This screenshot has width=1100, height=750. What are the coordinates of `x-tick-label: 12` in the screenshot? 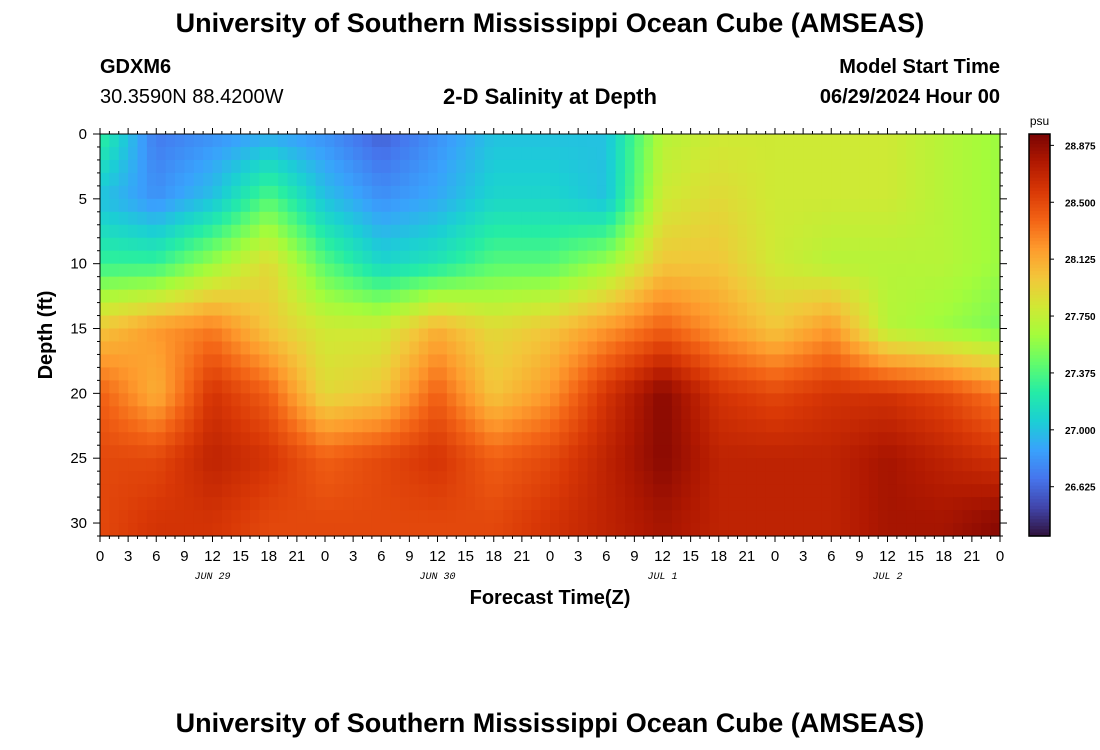 It's located at (662, 556).